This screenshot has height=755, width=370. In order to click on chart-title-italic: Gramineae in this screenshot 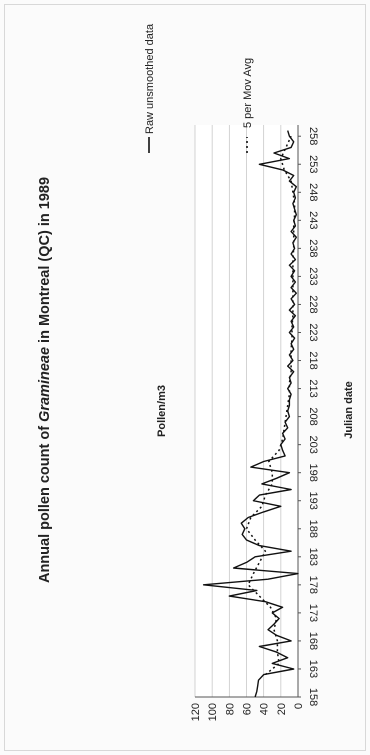, I will do `click(45, 384)`.